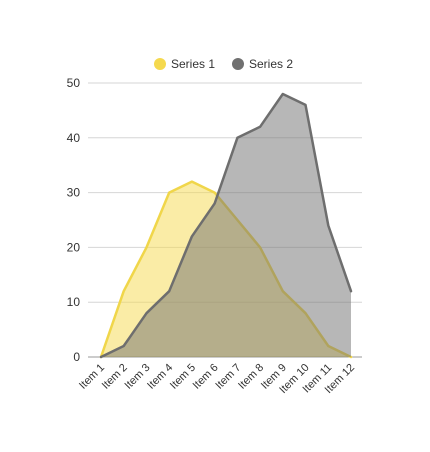 This screenshot has height=452, width=430. Describe the element at coordinates (223, 64) in the screenshot. I see `legend: Series 1 Series 2` at that location.